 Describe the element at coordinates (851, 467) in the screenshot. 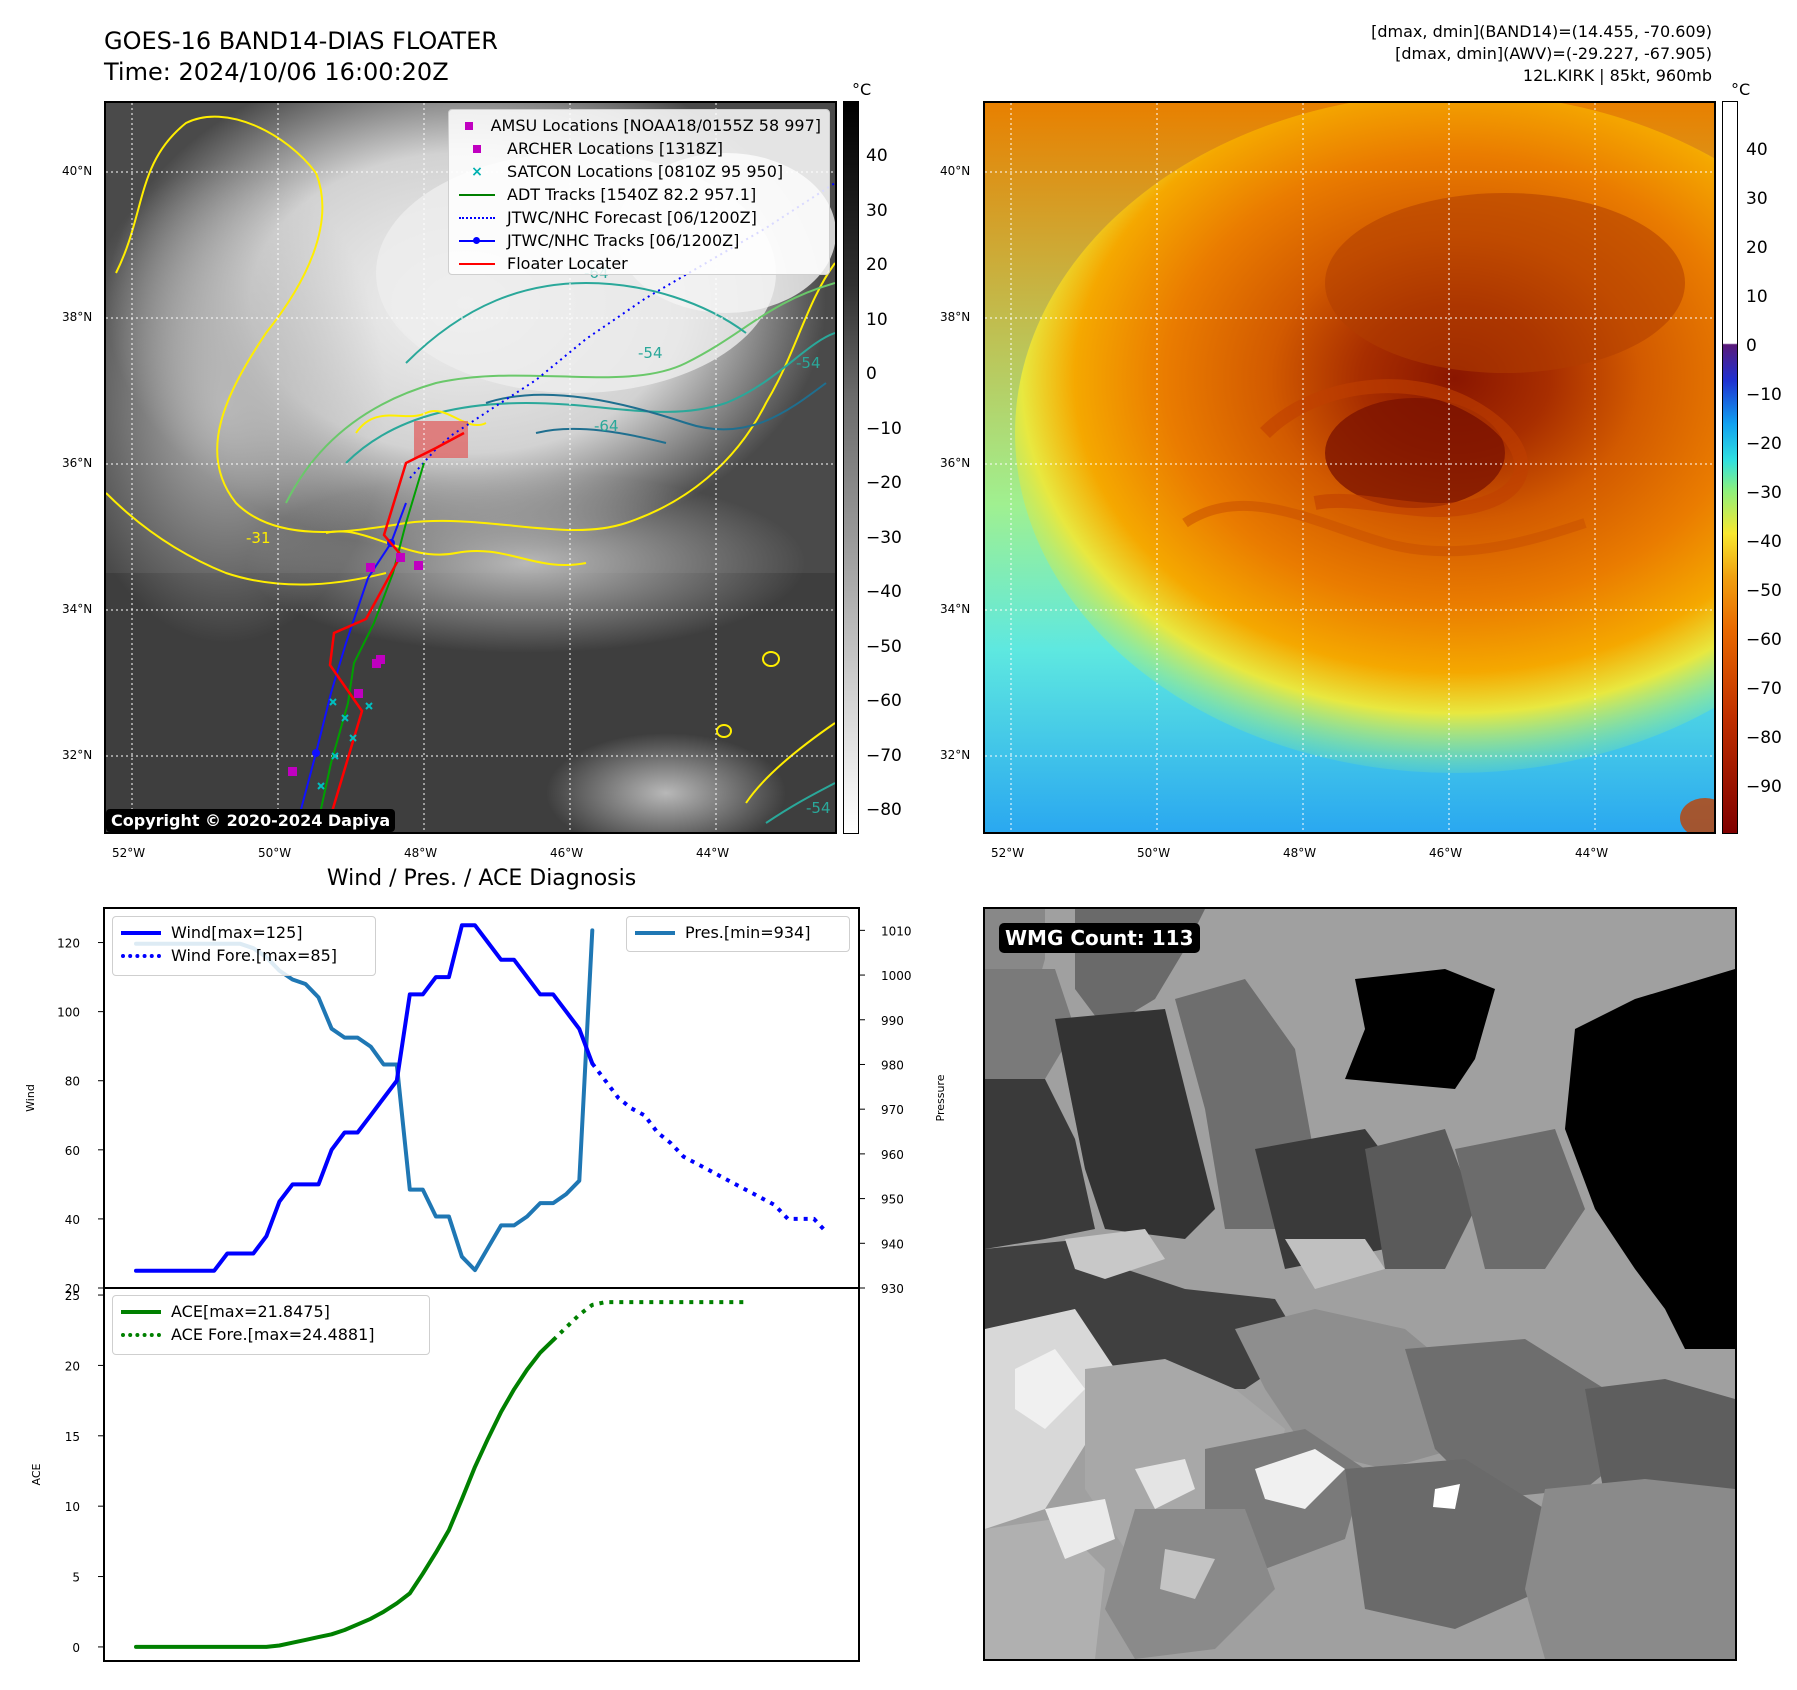

I see `grayscale-colorbar` at that location.